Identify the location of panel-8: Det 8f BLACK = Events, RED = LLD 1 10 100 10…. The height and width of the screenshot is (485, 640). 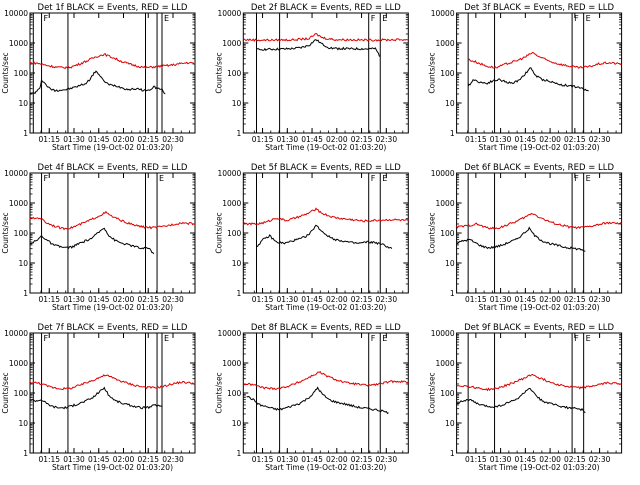
(311, 397).